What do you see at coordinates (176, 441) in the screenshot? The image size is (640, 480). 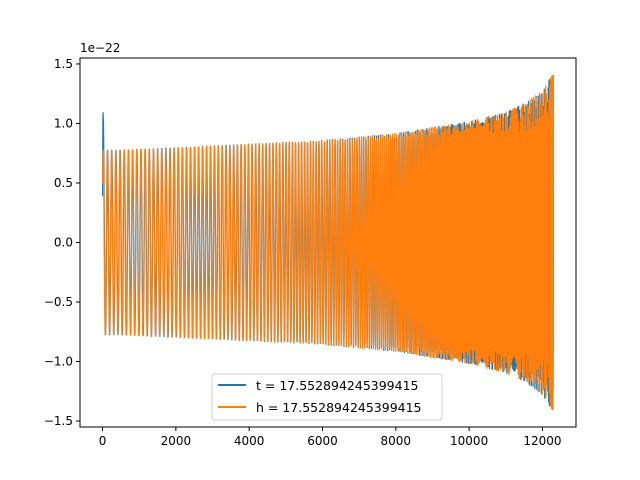 I see `x-tick-label: 2000` at bounding box center [176, 441].